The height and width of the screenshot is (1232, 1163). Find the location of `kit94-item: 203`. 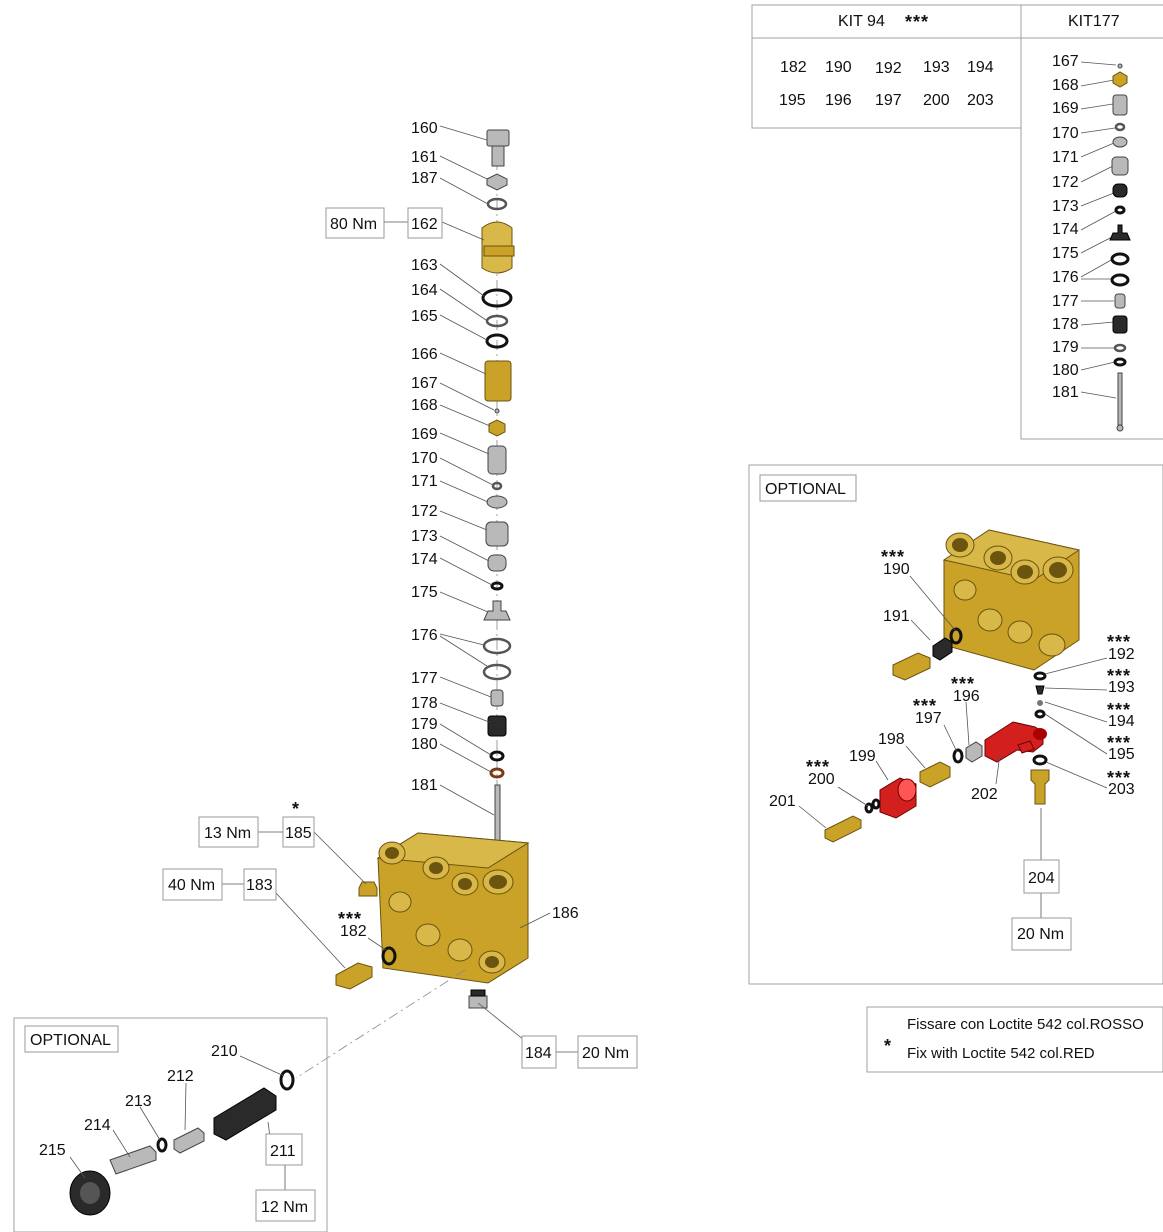

kit94-item: 203 is located at coordinates (980, 100).